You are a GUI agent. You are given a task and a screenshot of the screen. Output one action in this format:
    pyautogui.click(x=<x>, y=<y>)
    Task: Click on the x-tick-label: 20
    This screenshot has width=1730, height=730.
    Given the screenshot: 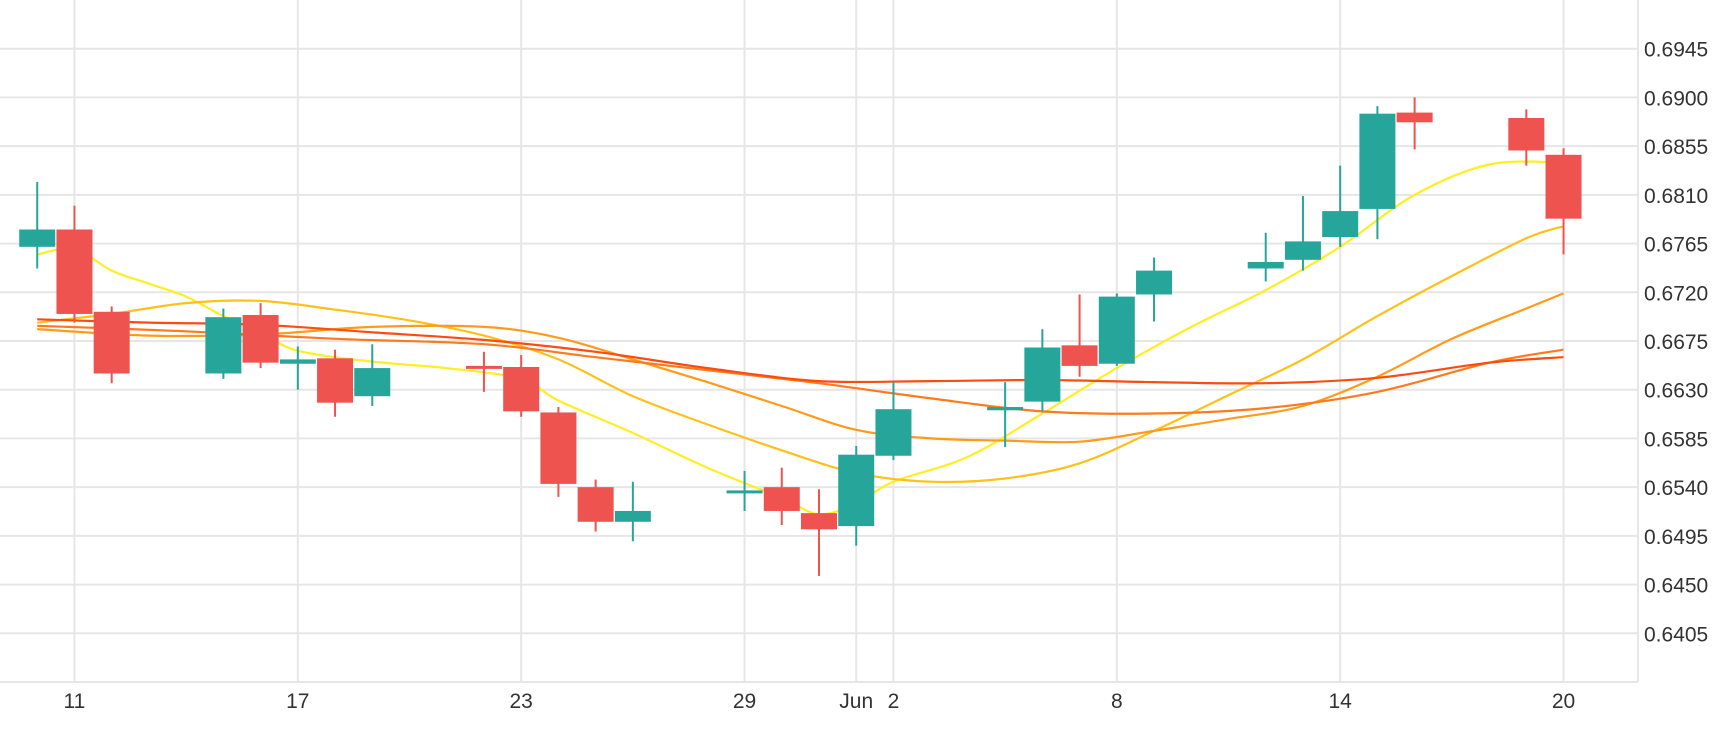 What is the action you would take?
    pyautogui.click(x=1563, y=701)
    